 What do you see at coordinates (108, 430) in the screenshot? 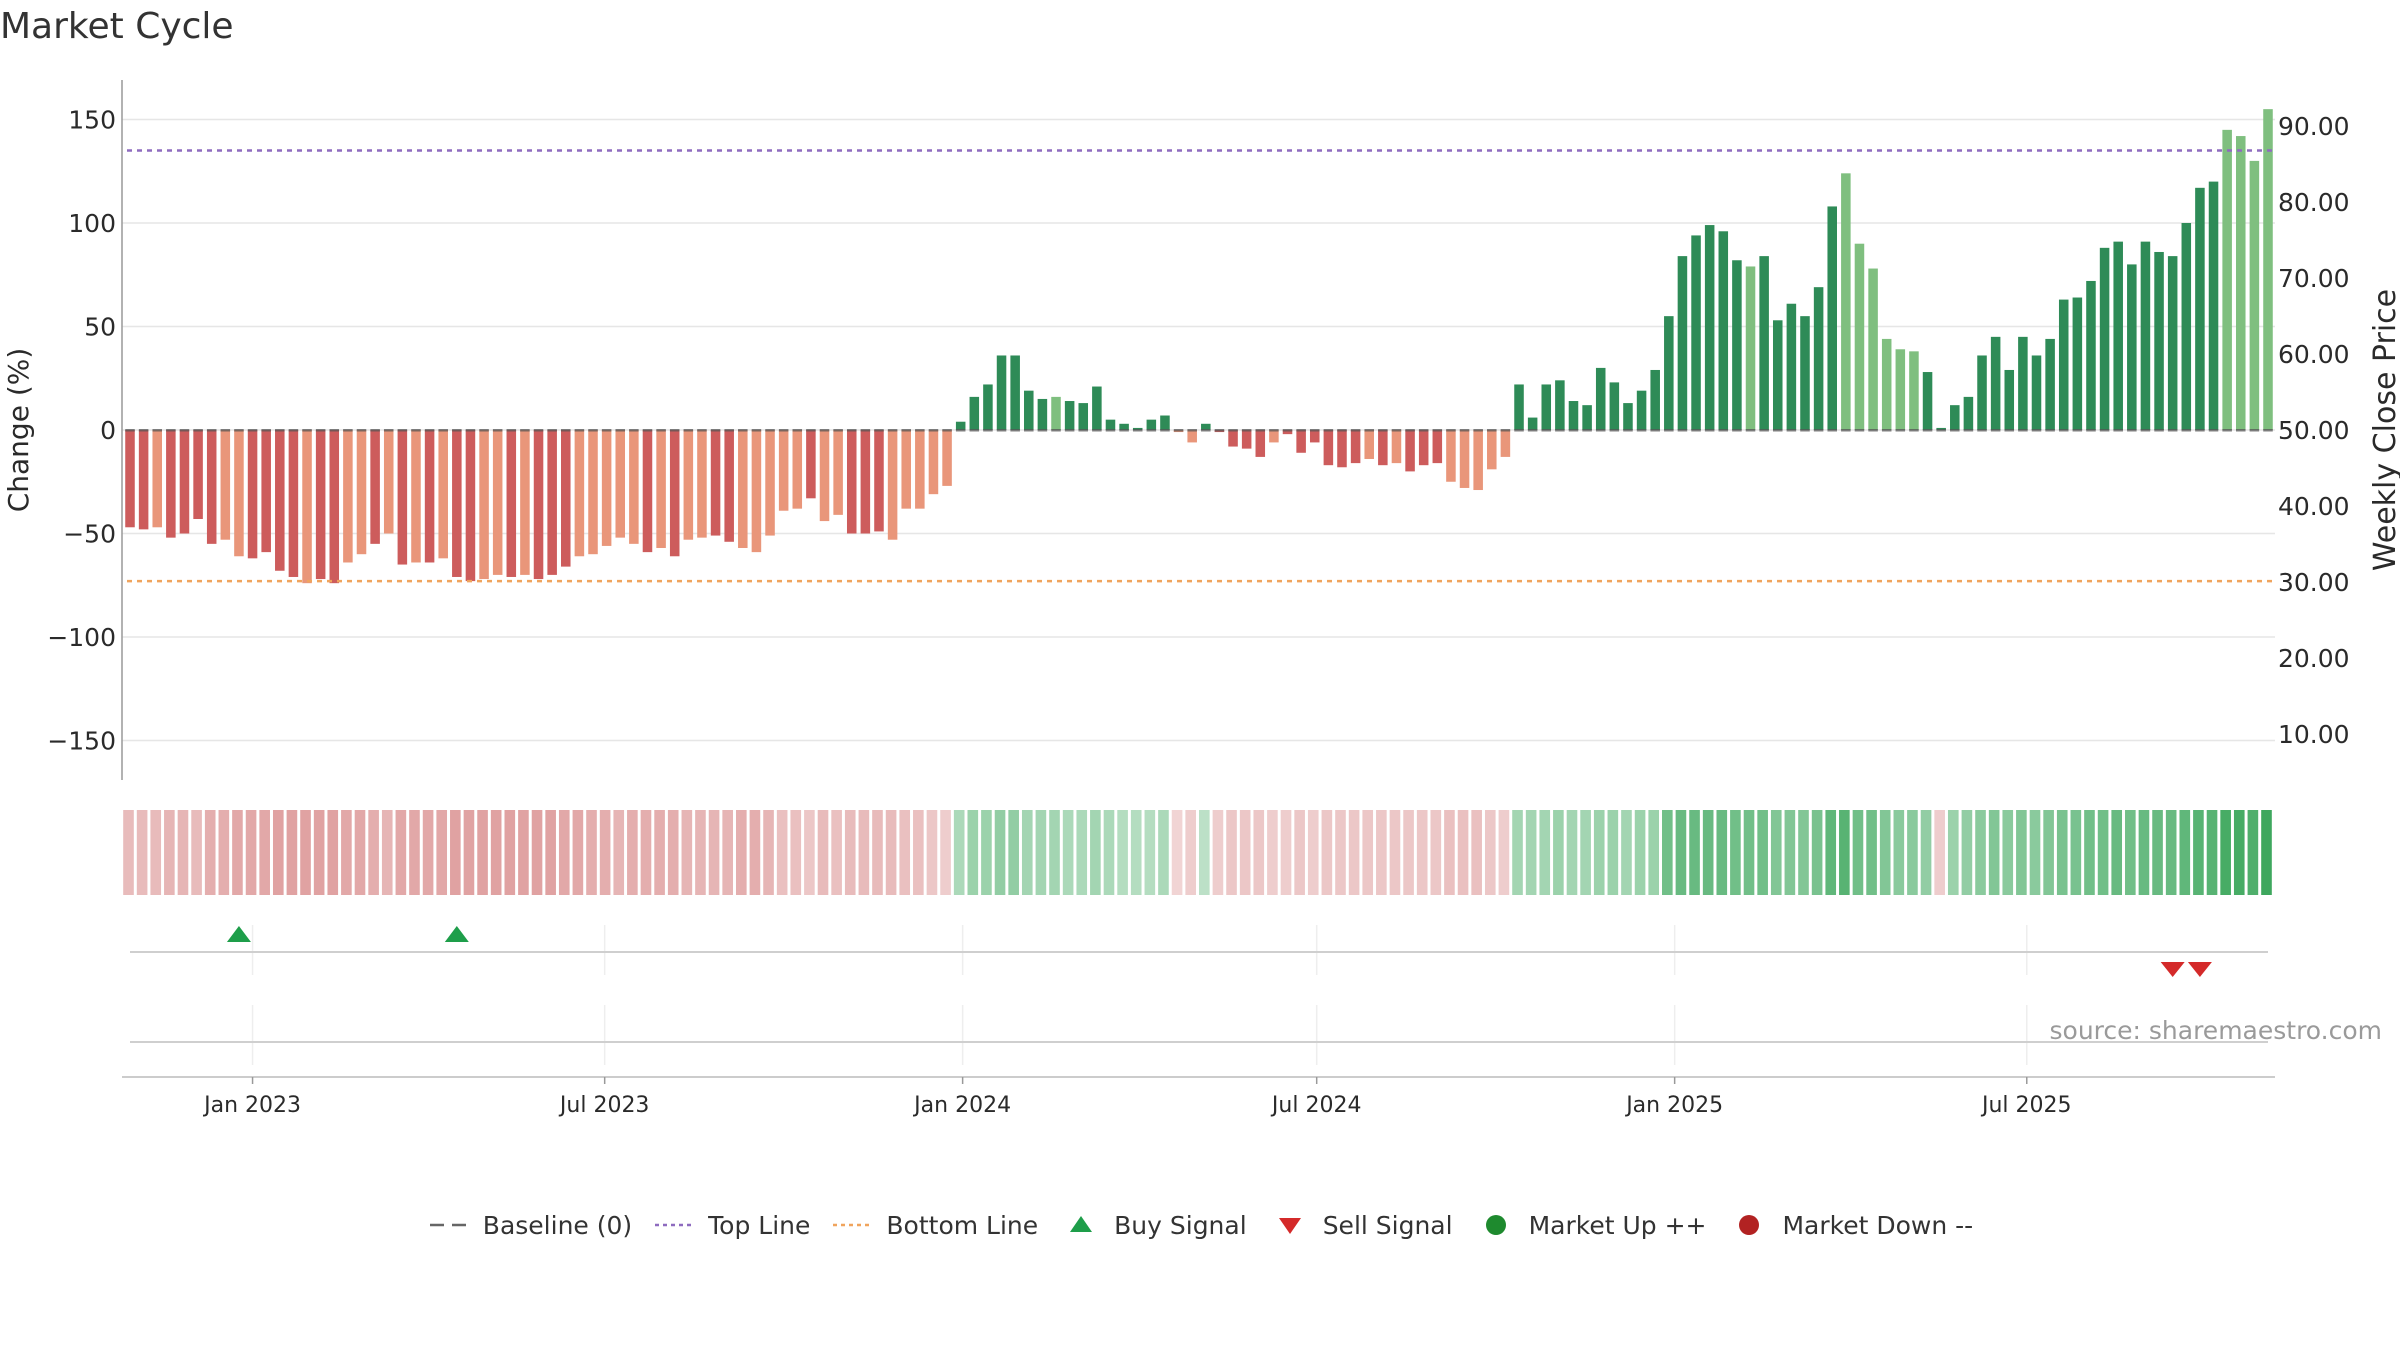
I see `left-tick-label: 0` at bounding box center [108, 430].